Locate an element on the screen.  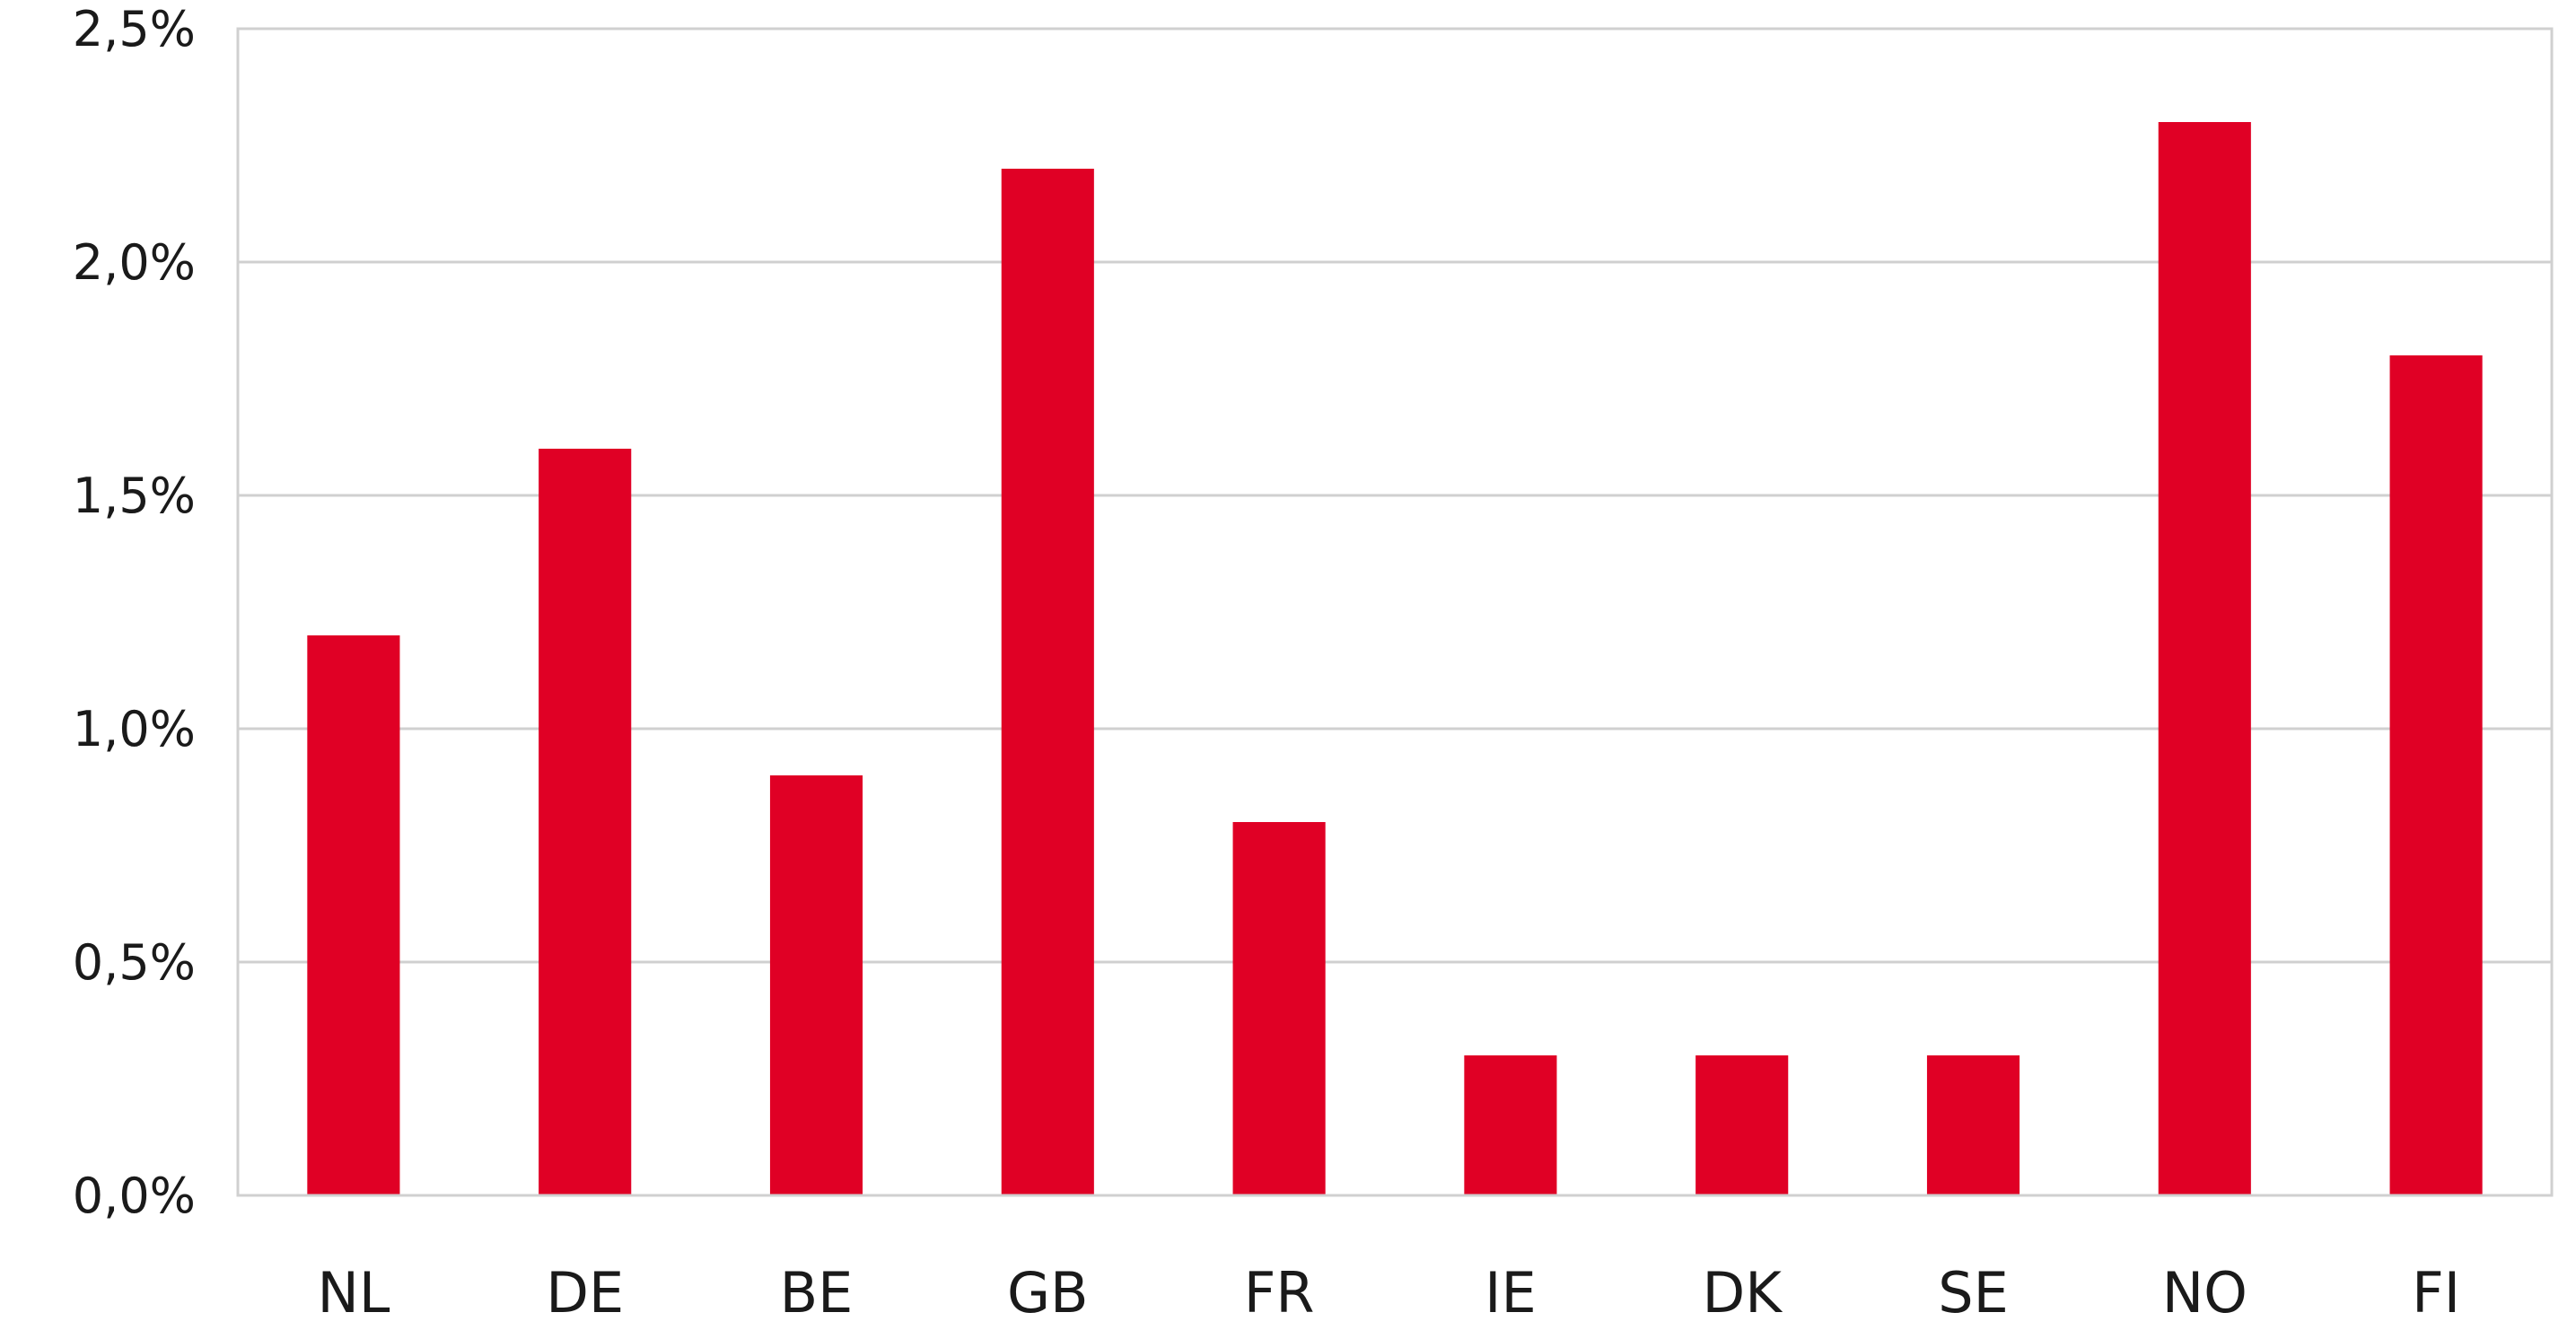
x-tick-label-gb: GB is located at coordinates (1048, 1293).